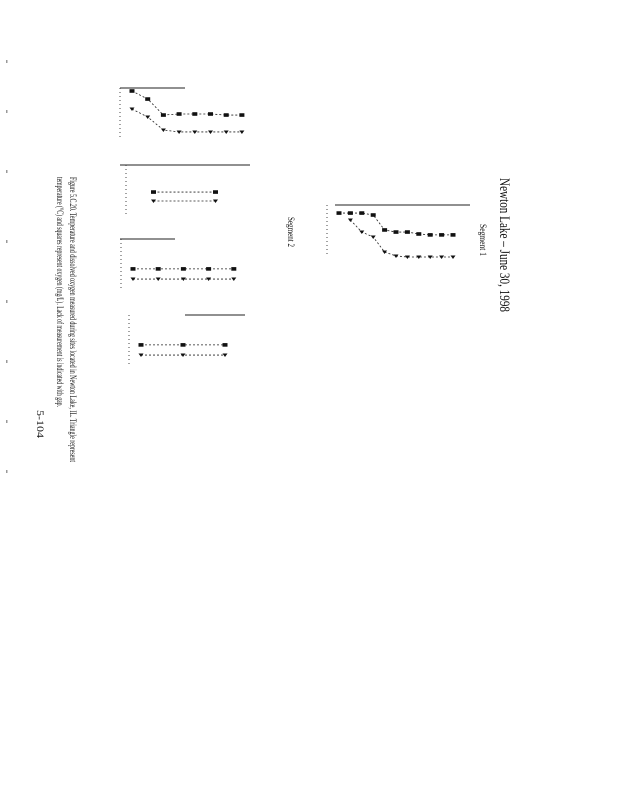  I want to click on segment-1-triangle-series-line, so click(401, 238).